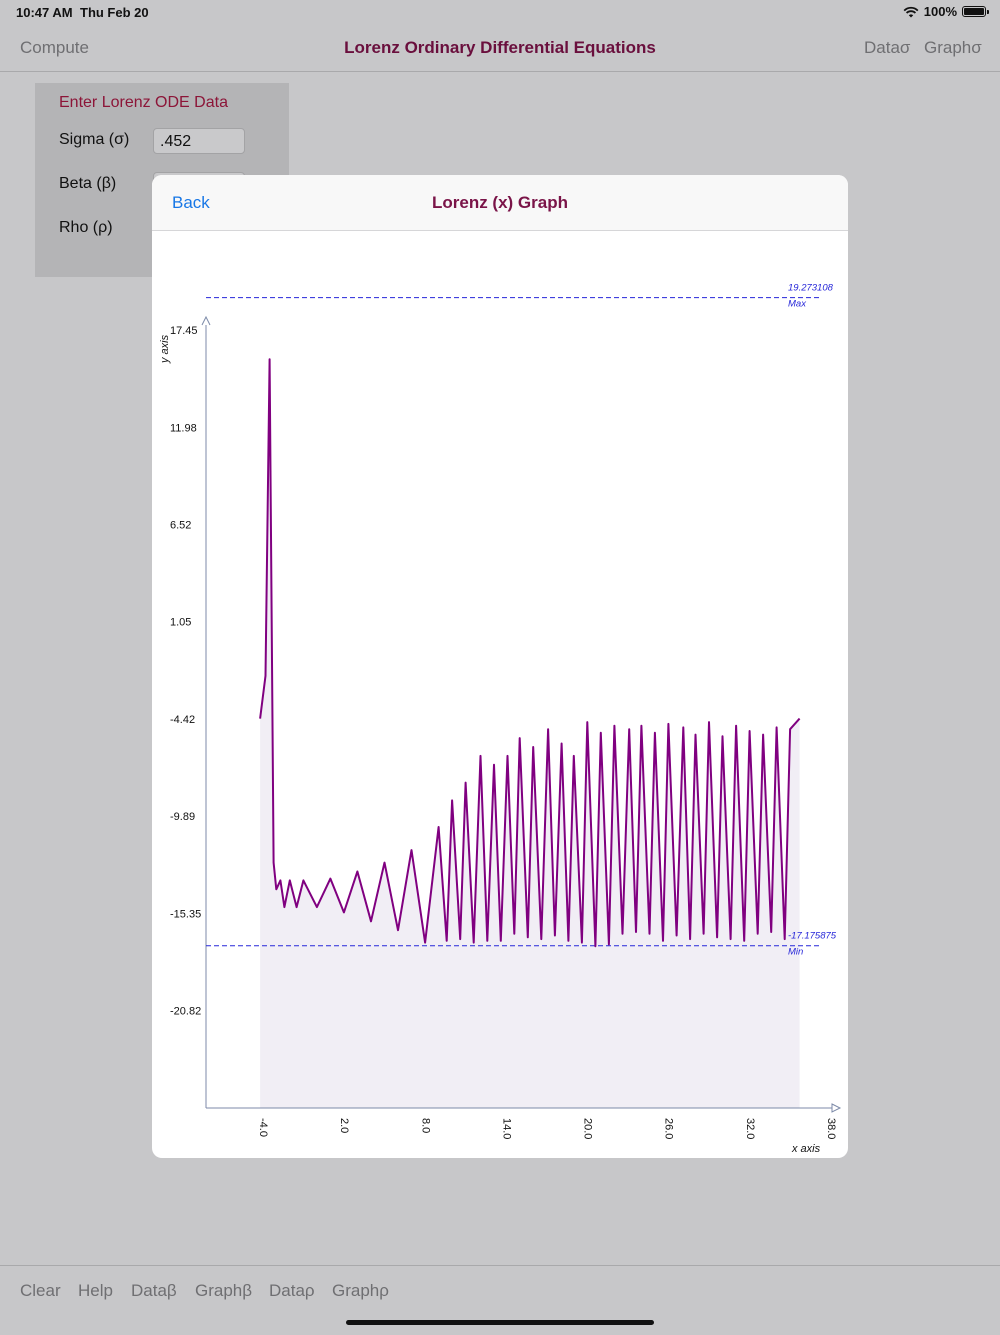 The height and width of the screenshot is (1335, 1000). What do you see at coordinates (154, 1290) in the screenshot?
I see `data-beta-button: Dataβ` at bounding box center [154, 1290].